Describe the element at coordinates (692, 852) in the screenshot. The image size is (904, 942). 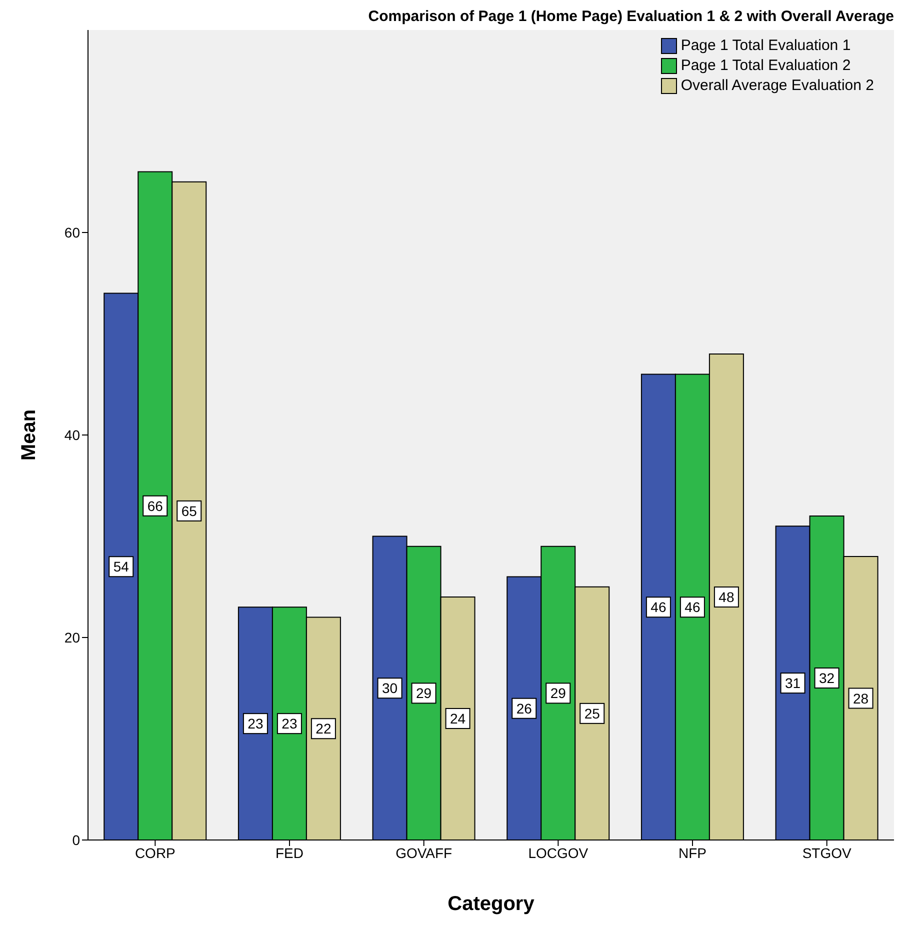
I see `x-tick-label: NFP` at that location.